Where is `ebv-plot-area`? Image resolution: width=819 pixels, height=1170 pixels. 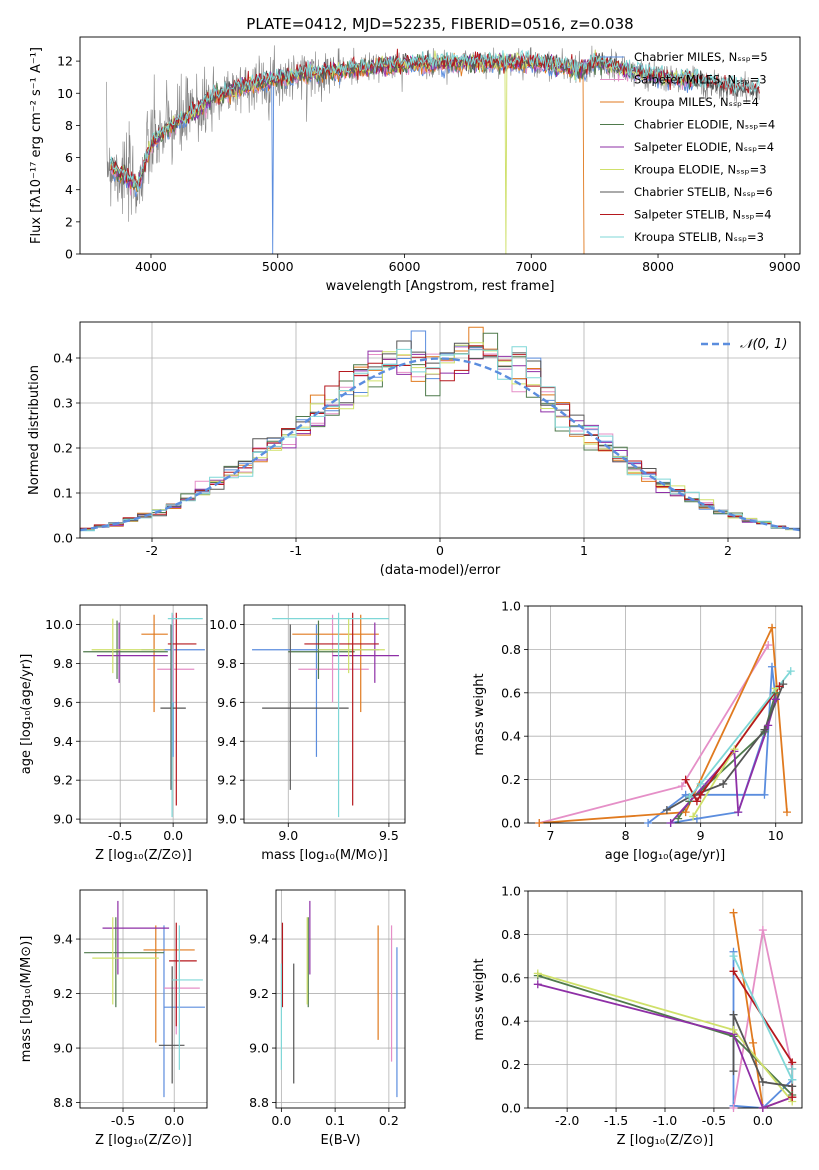
ebv-plot-area is located at coordinates (339, 999).